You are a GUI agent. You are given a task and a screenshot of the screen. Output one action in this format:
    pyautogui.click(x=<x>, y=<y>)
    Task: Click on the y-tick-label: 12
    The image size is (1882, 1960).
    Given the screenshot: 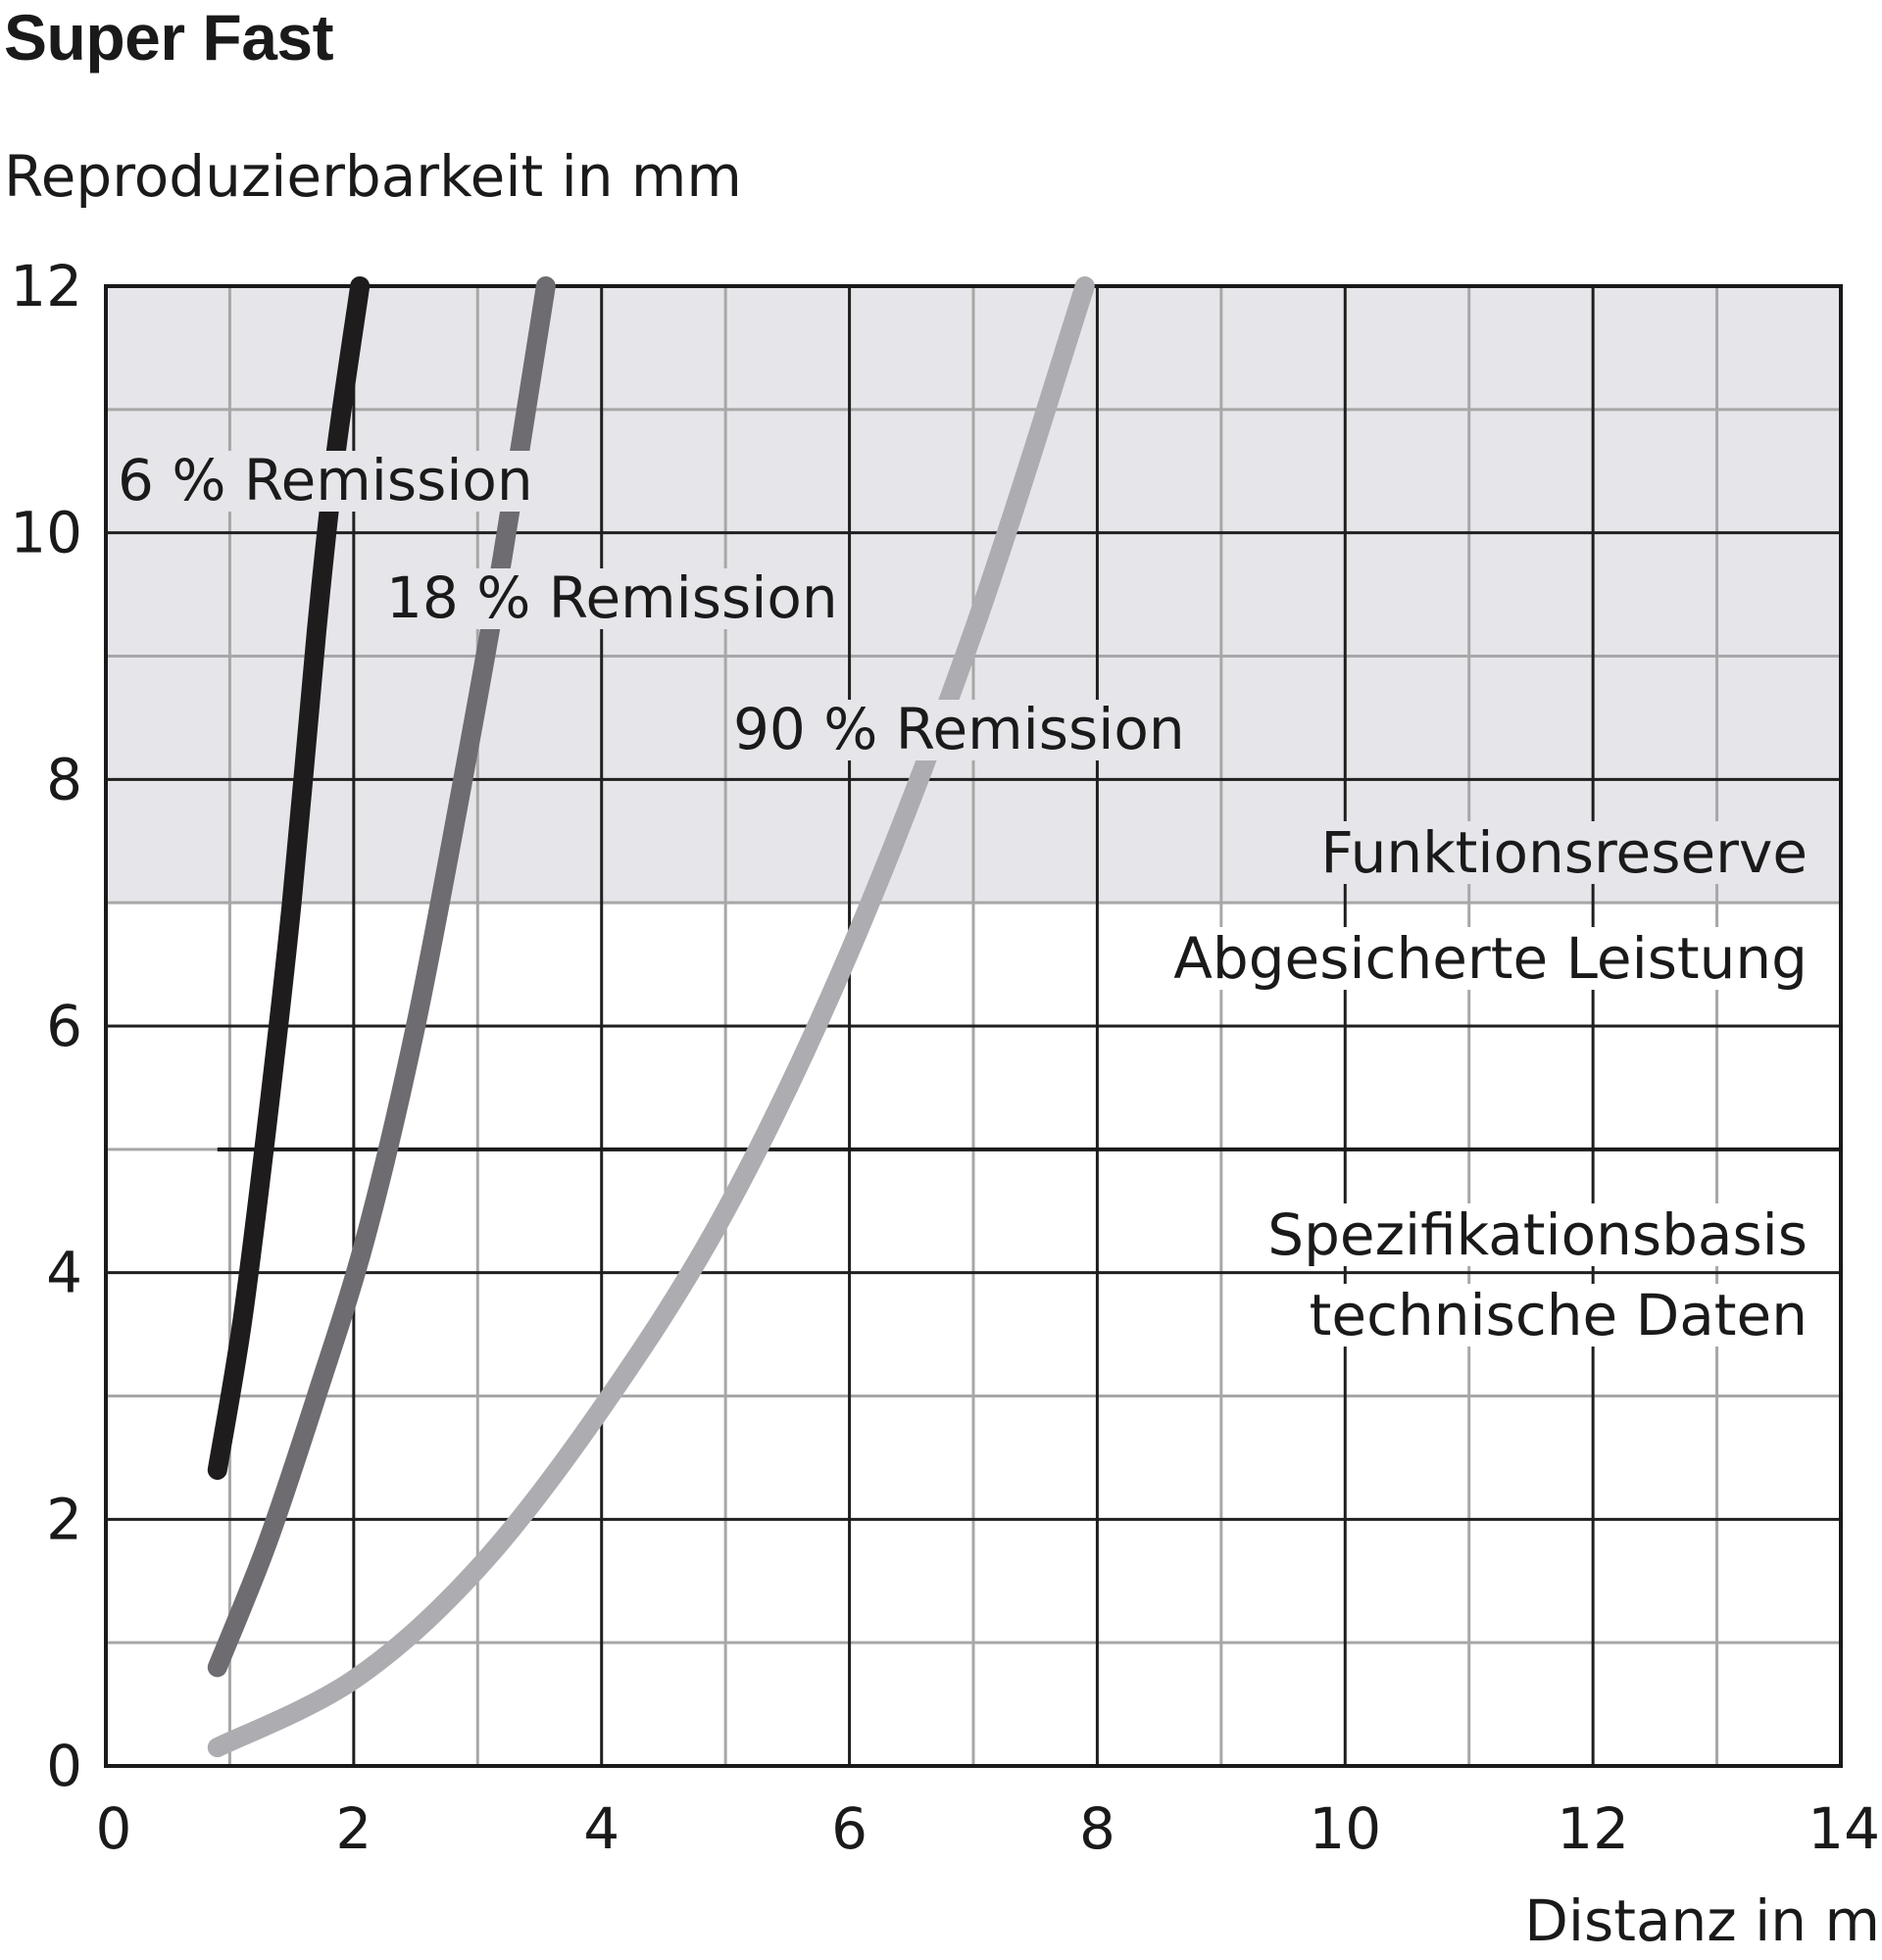 What is the action you would take?
    pyautogui.click(x=46, y=286)
    